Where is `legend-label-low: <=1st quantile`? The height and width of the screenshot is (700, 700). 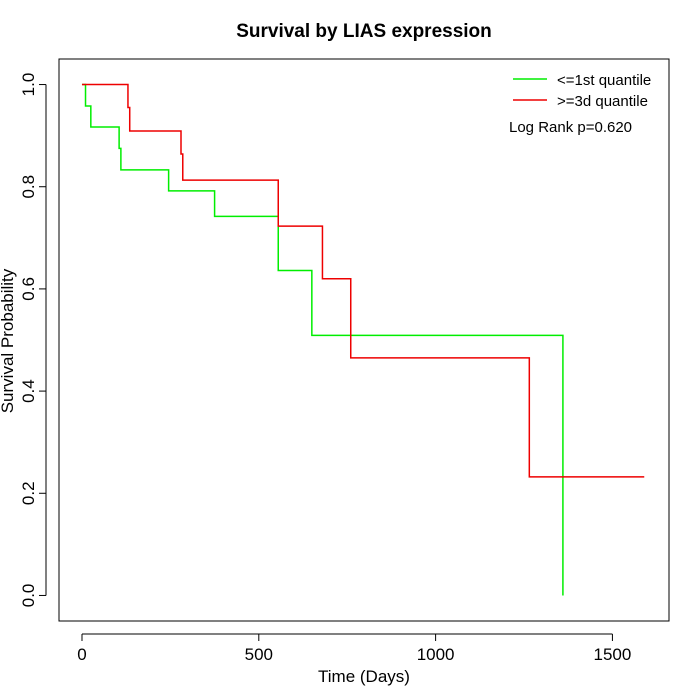 legend-label-low: <=1st quantile is located at coordinates (604, 80).